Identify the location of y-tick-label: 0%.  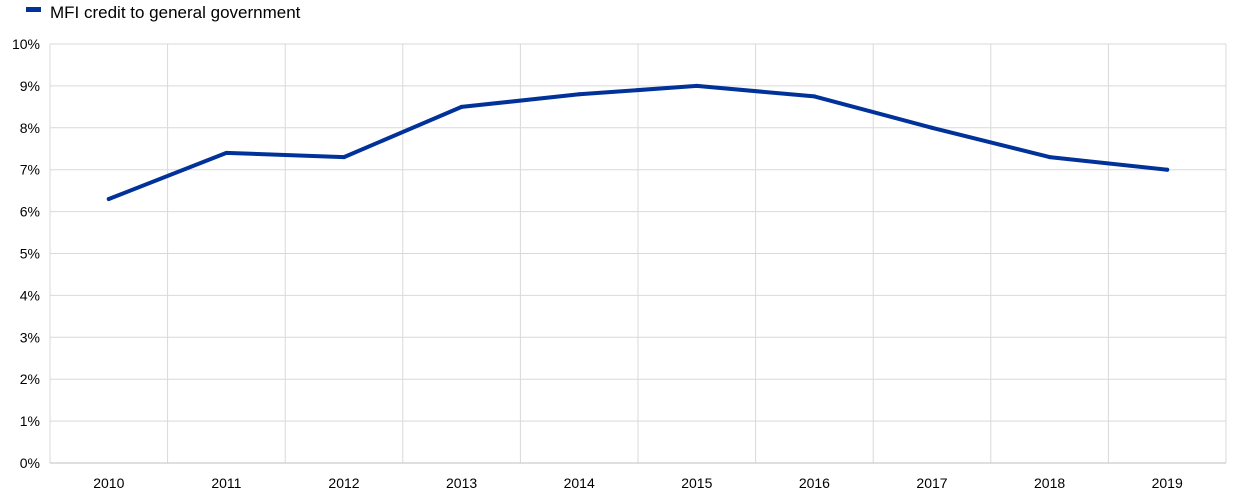
(30, 463).